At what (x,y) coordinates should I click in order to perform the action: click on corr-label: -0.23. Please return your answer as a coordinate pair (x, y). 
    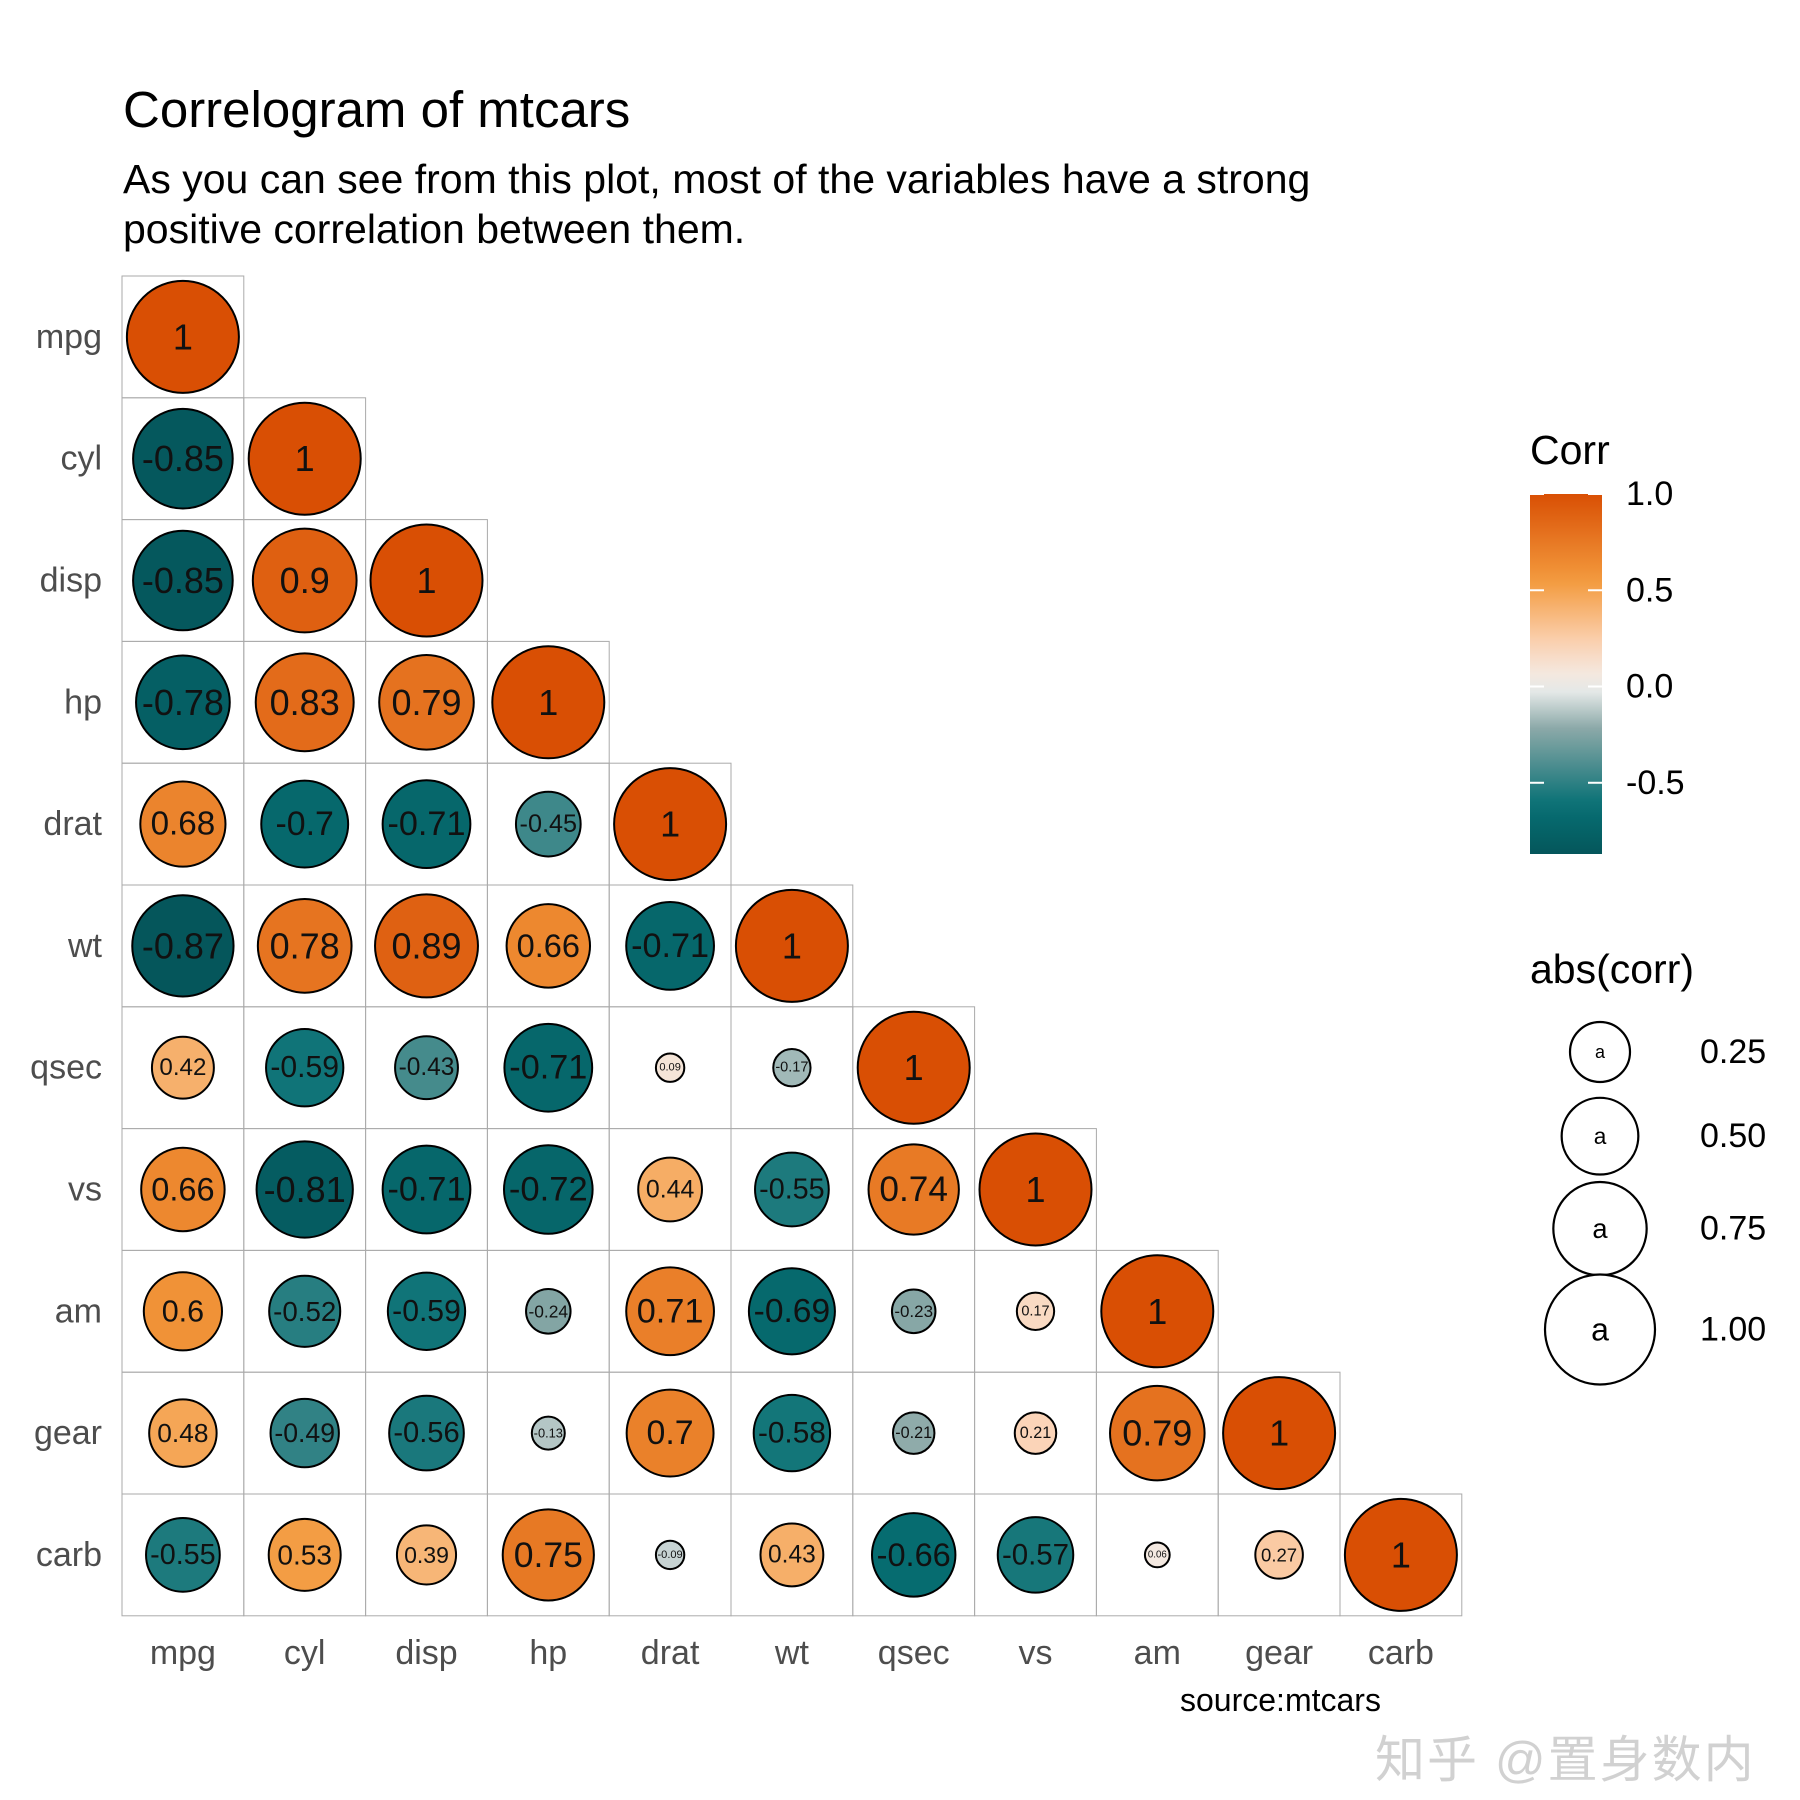
    Looking at the image, I should click on (913, 1311).